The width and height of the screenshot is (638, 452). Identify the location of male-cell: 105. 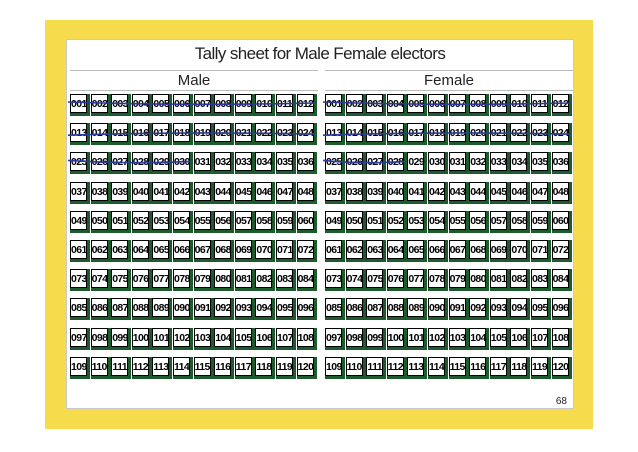
(244, 338).